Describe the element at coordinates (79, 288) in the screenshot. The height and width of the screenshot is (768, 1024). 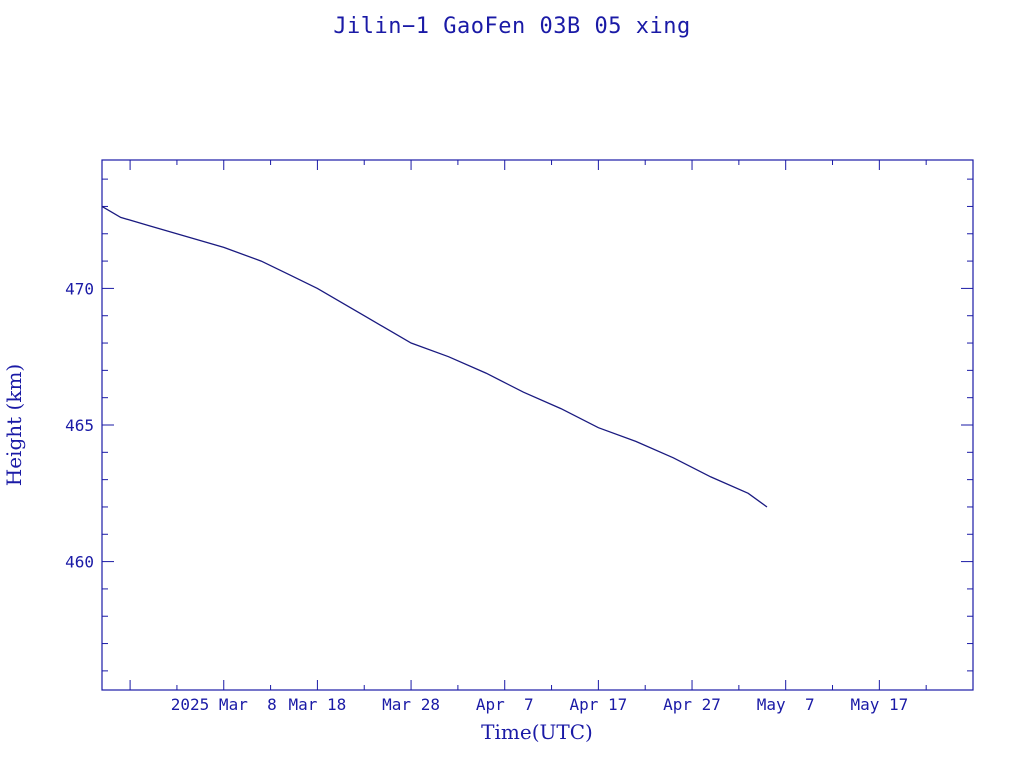
I see `y-tick-label: 470` at that location.